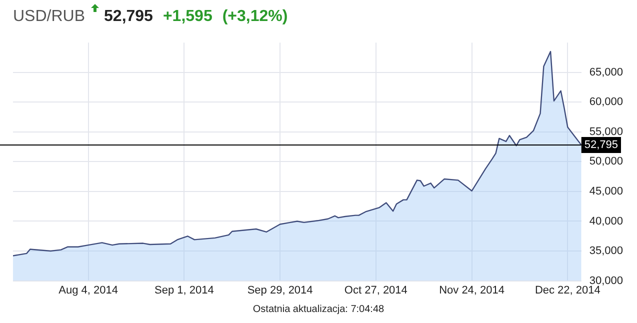 The height and width of the screenshot is (323, 637). I want to click on chart-title: USD/RUB, so click(49, 17).